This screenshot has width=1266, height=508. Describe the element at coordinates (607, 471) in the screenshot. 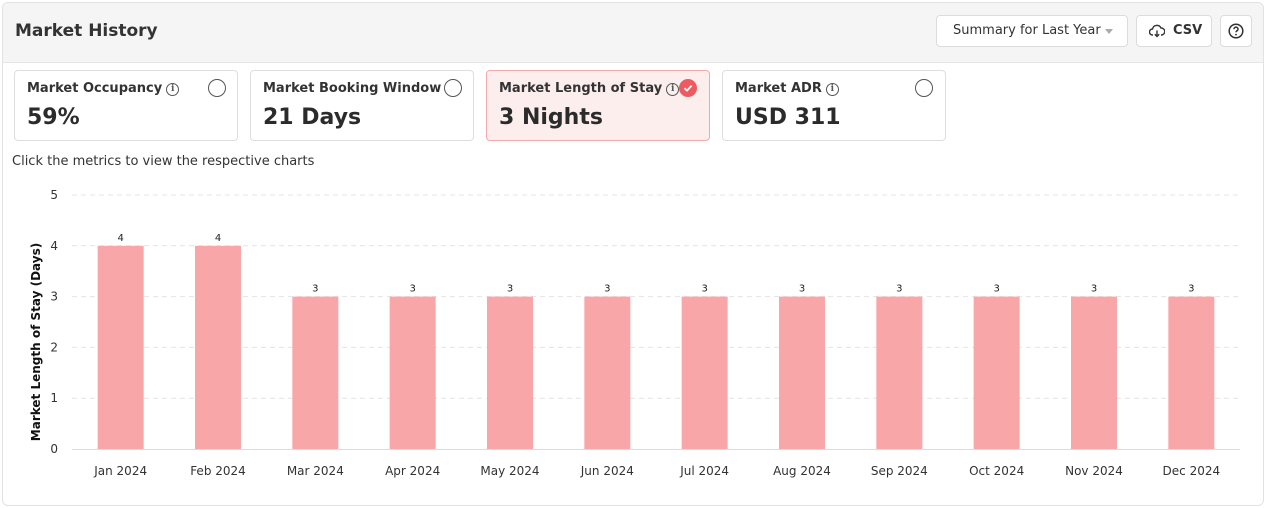

I see `x-tick-label: Jun 2024` at that location.